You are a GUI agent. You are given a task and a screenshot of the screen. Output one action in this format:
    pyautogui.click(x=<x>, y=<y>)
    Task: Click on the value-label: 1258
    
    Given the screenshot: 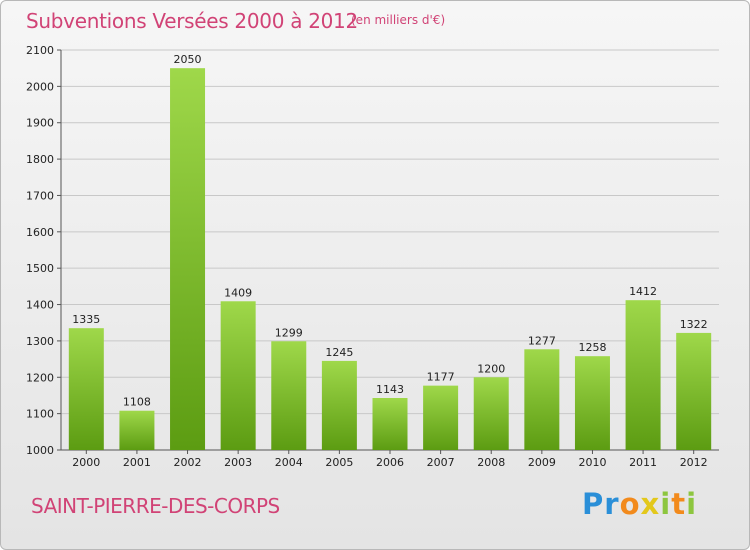 What is the action you would take?
    pyautogui.click(x=592, y=347)
    